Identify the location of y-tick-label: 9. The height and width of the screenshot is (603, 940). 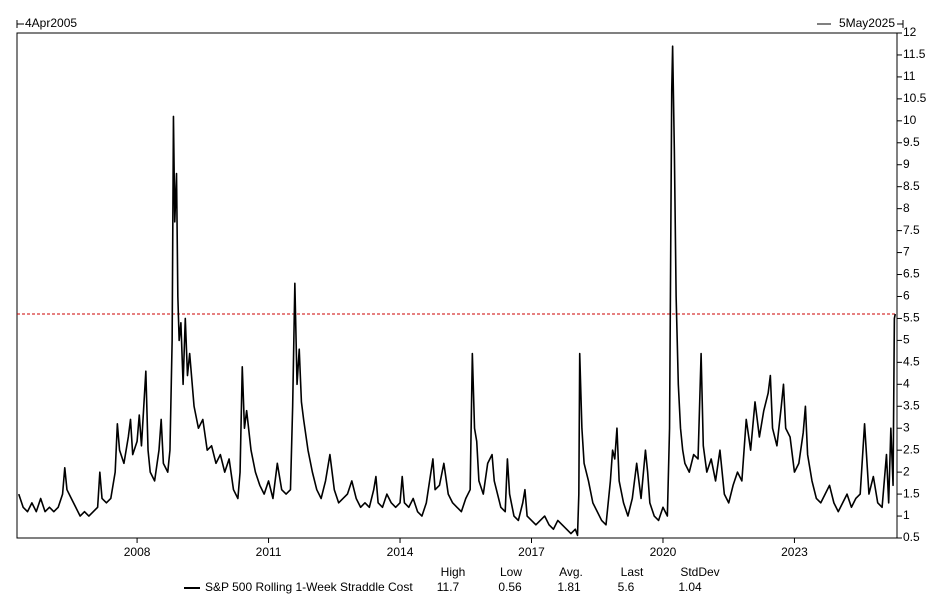
(906, 164).